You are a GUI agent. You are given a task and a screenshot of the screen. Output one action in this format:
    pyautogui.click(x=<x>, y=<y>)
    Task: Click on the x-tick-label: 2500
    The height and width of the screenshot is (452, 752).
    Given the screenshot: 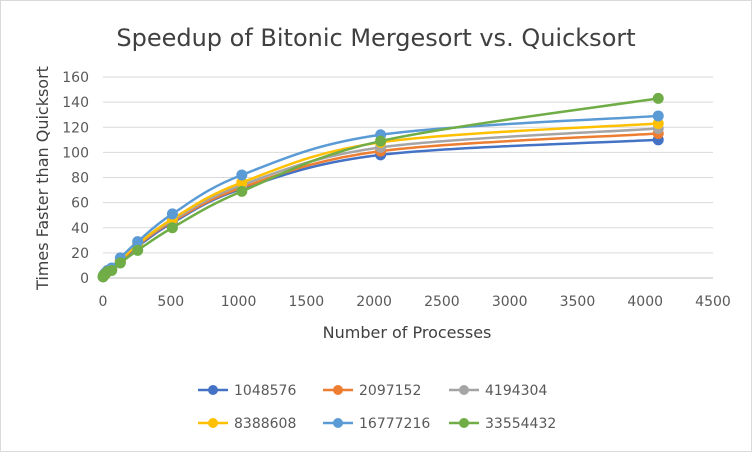 What is the action you would take?
    pyautogui.click(x=442, y=302)
    